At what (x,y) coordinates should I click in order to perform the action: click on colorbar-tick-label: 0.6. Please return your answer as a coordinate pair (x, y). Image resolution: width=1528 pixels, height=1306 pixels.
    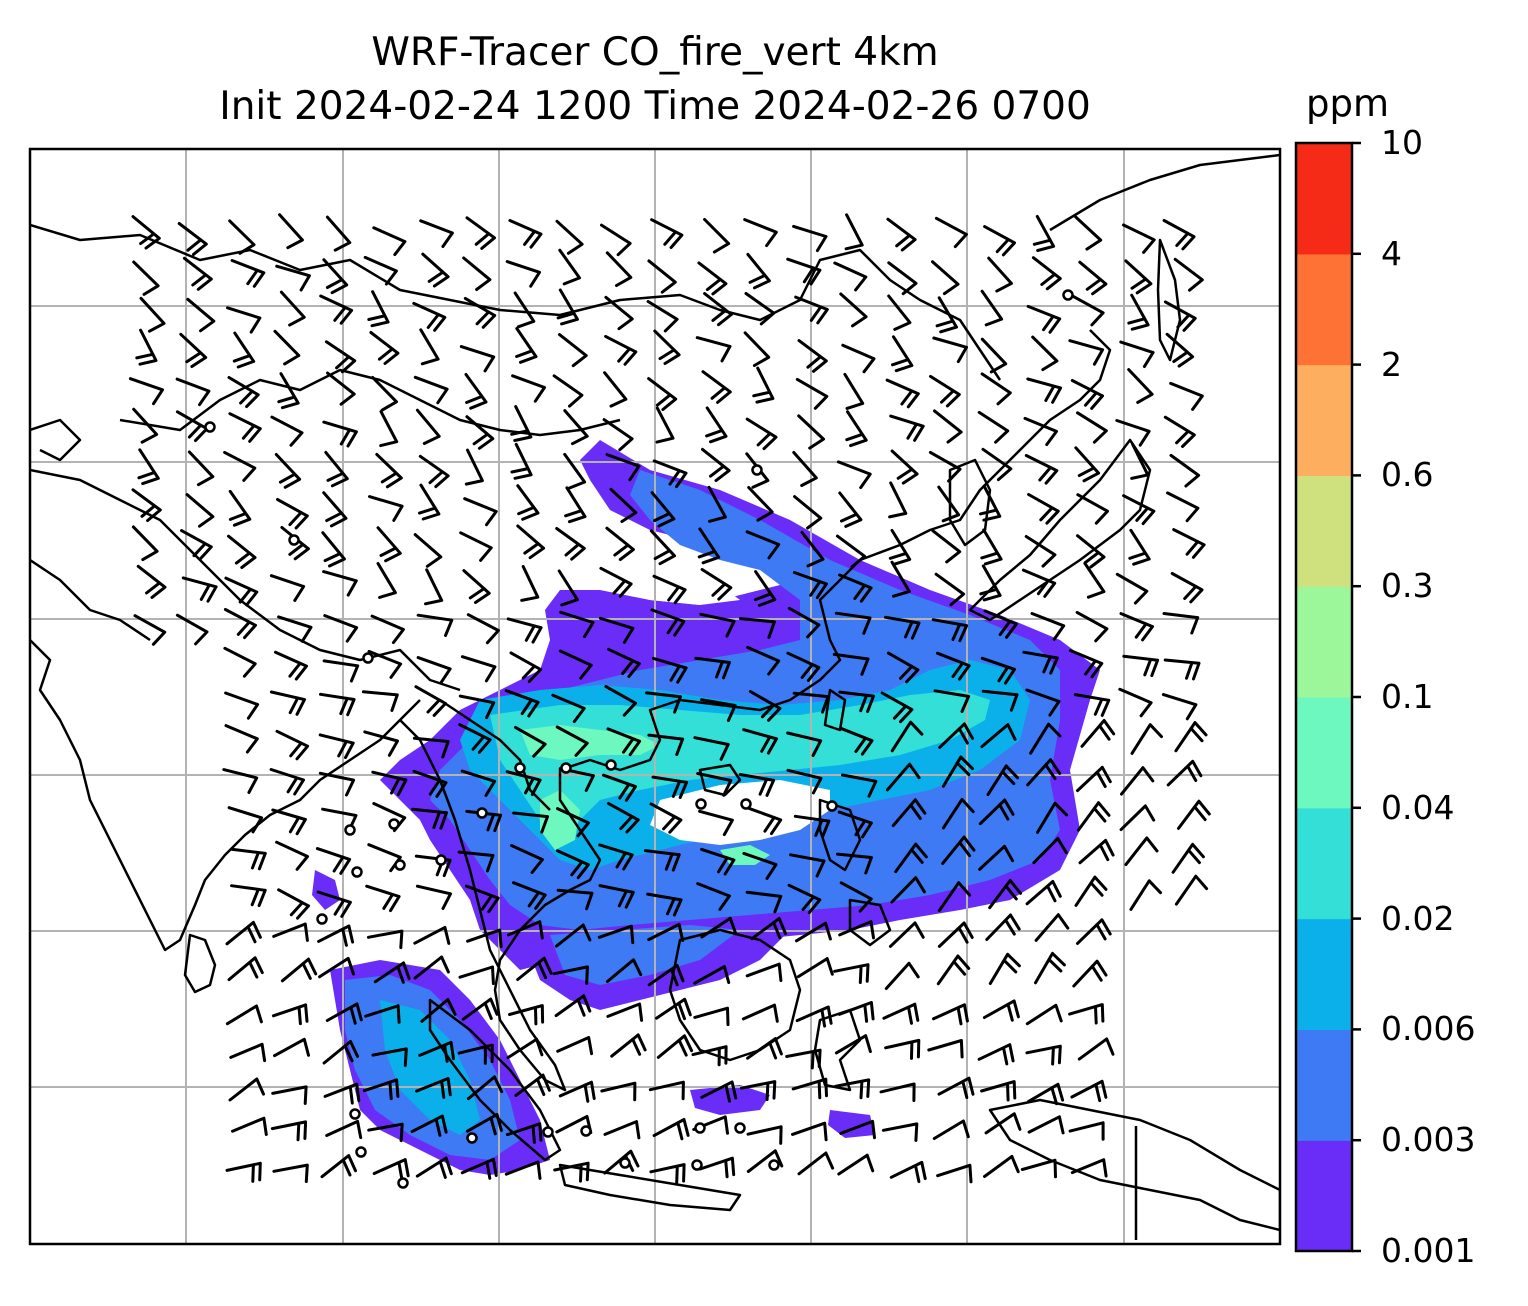
    Looking at the image, I should click on (1407, 475).